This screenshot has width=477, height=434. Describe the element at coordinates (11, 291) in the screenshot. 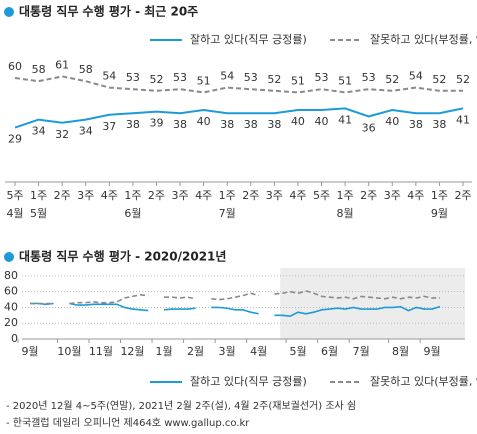

I see `y-tick-label: 60` at that location.